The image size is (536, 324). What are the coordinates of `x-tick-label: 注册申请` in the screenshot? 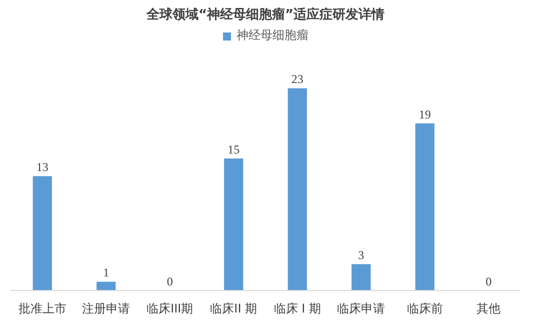 It's located at (106, 309).